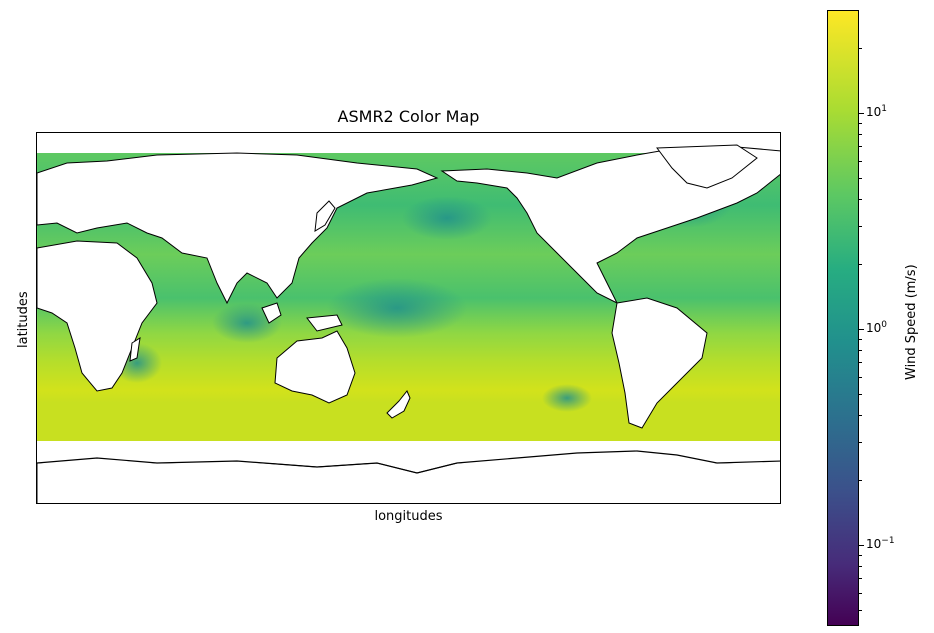 This screenshot has width=934, height=633. What do you see at coordinates (238, 228) in the screenshot?
I see `land-eurasia` at bounding box center [238, 228].